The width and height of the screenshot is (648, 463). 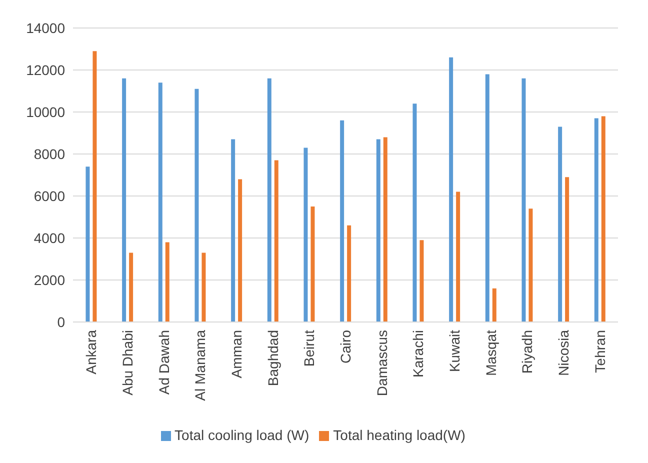 I want to click on y-tick-label: 6000, so click(x=50, y=196).